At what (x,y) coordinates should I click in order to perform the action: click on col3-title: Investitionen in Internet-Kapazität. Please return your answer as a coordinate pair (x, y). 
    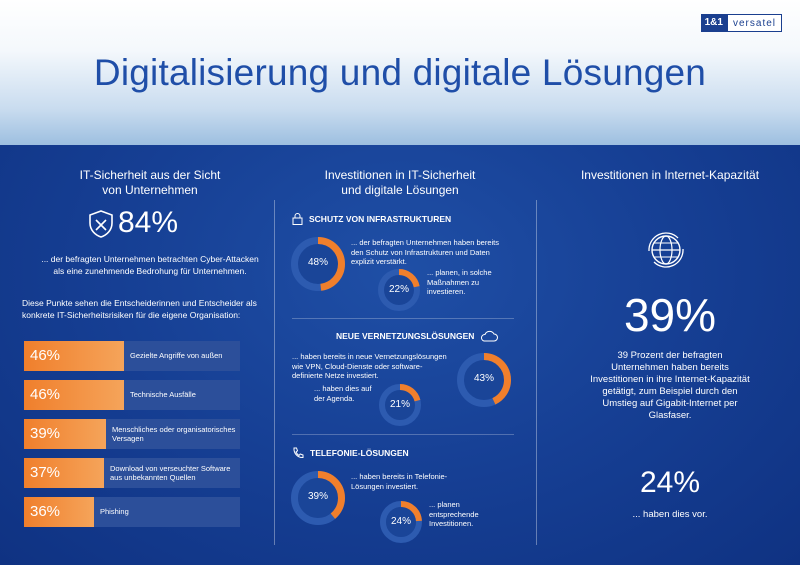
    Looking at the image, I should click on (670, 175).